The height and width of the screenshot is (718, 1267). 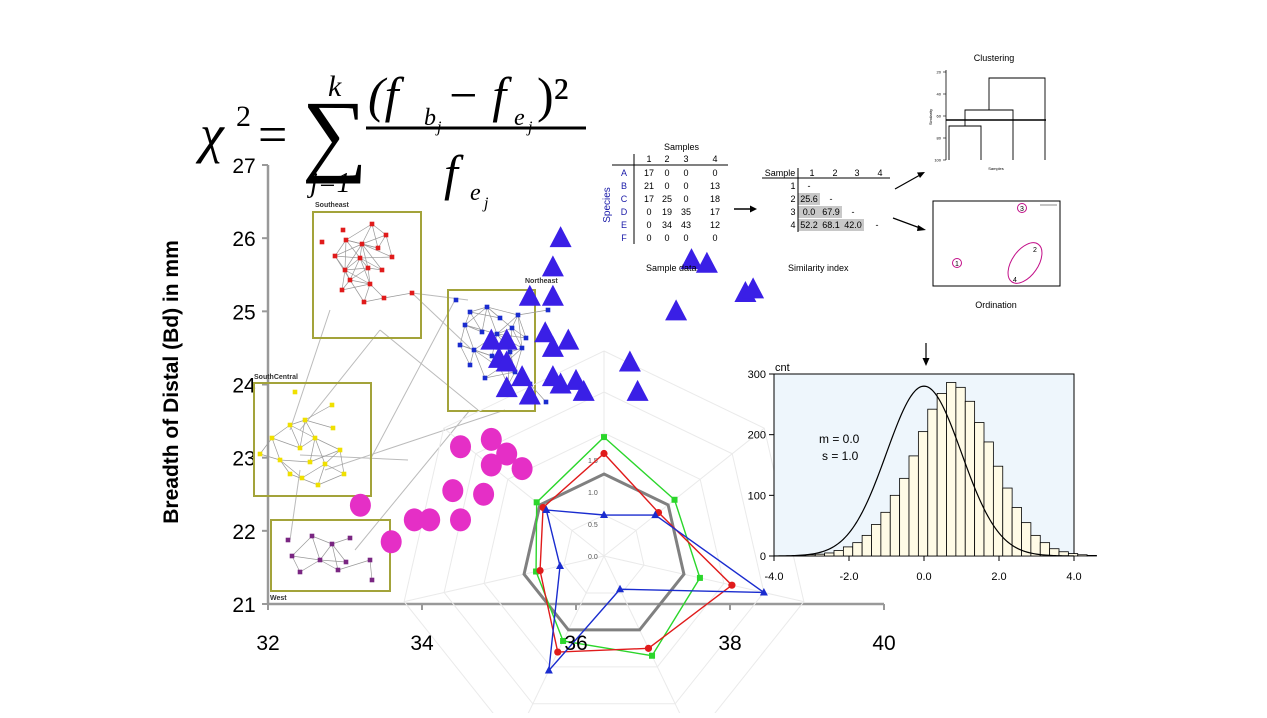 I want to click on histogram-ticks: 0 100 200 300 -4.0 -2.0 0.0 2.0 4.0, so click(x=915, y=476).